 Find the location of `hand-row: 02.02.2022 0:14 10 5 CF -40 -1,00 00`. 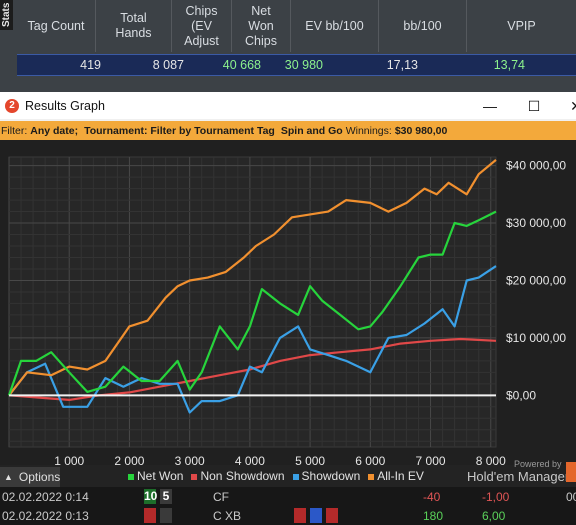

hand-row: 02.02.2022 0:14 10 5 CF -40 -1,00 00 is located at coordinates (288, 496).